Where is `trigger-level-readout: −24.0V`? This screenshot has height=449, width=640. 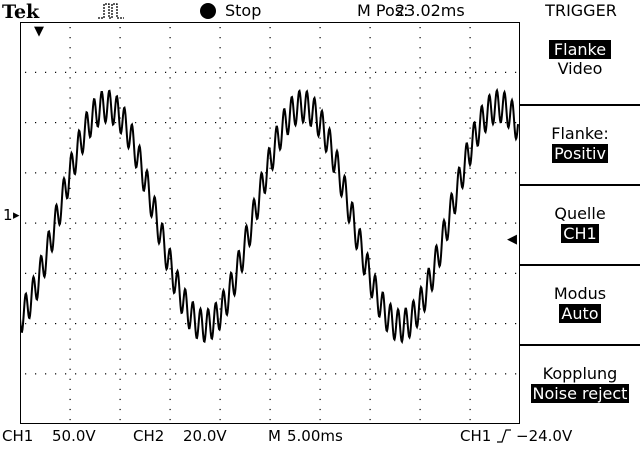 trigger-level-readout: −24.0V is located at coordinates (544, 436).